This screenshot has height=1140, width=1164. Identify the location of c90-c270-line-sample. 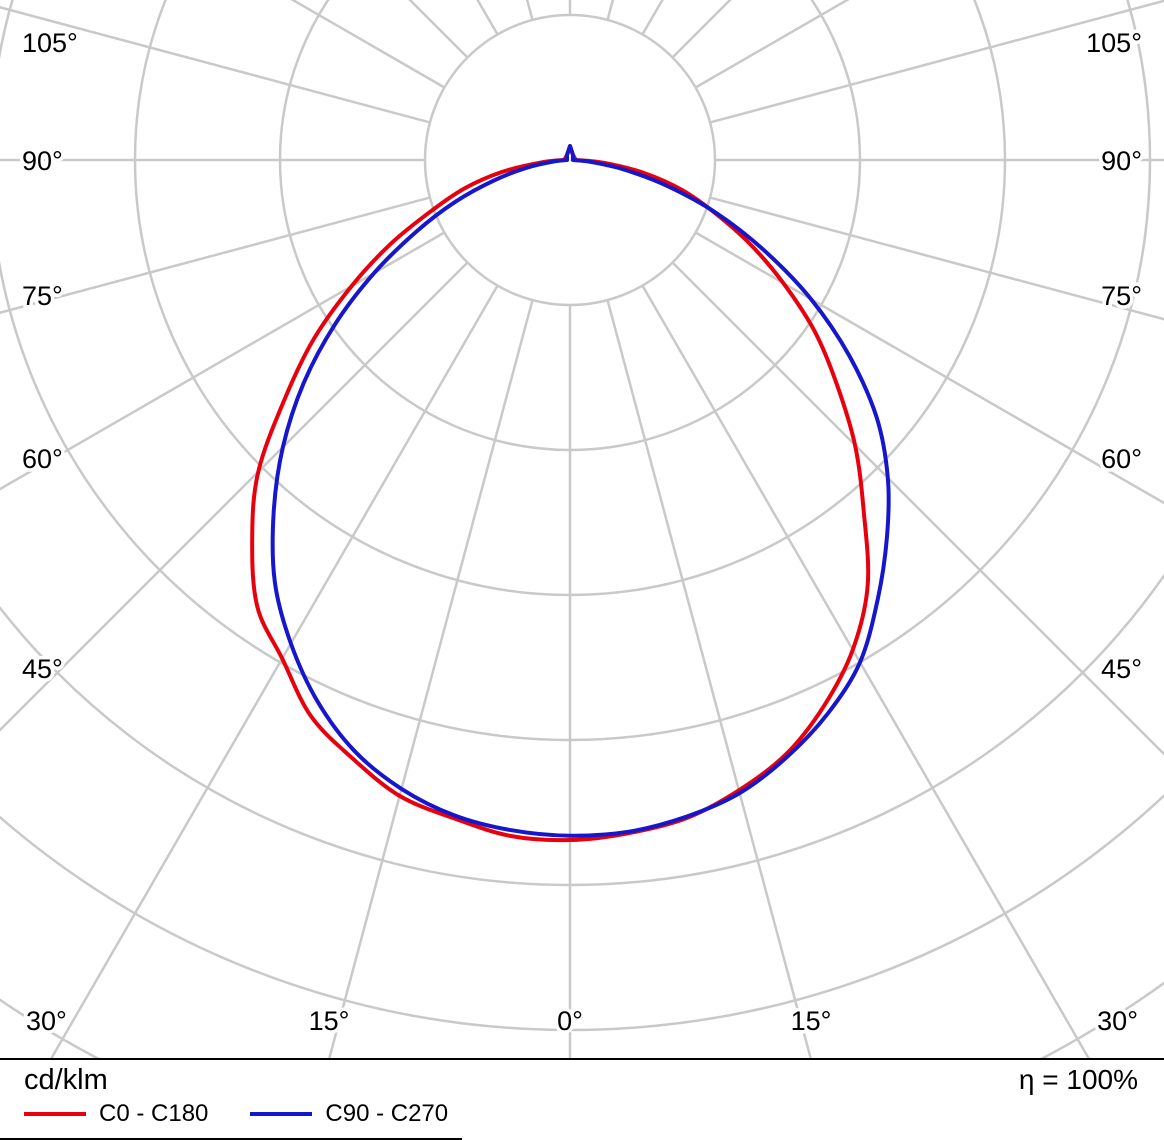
(281, 1113).